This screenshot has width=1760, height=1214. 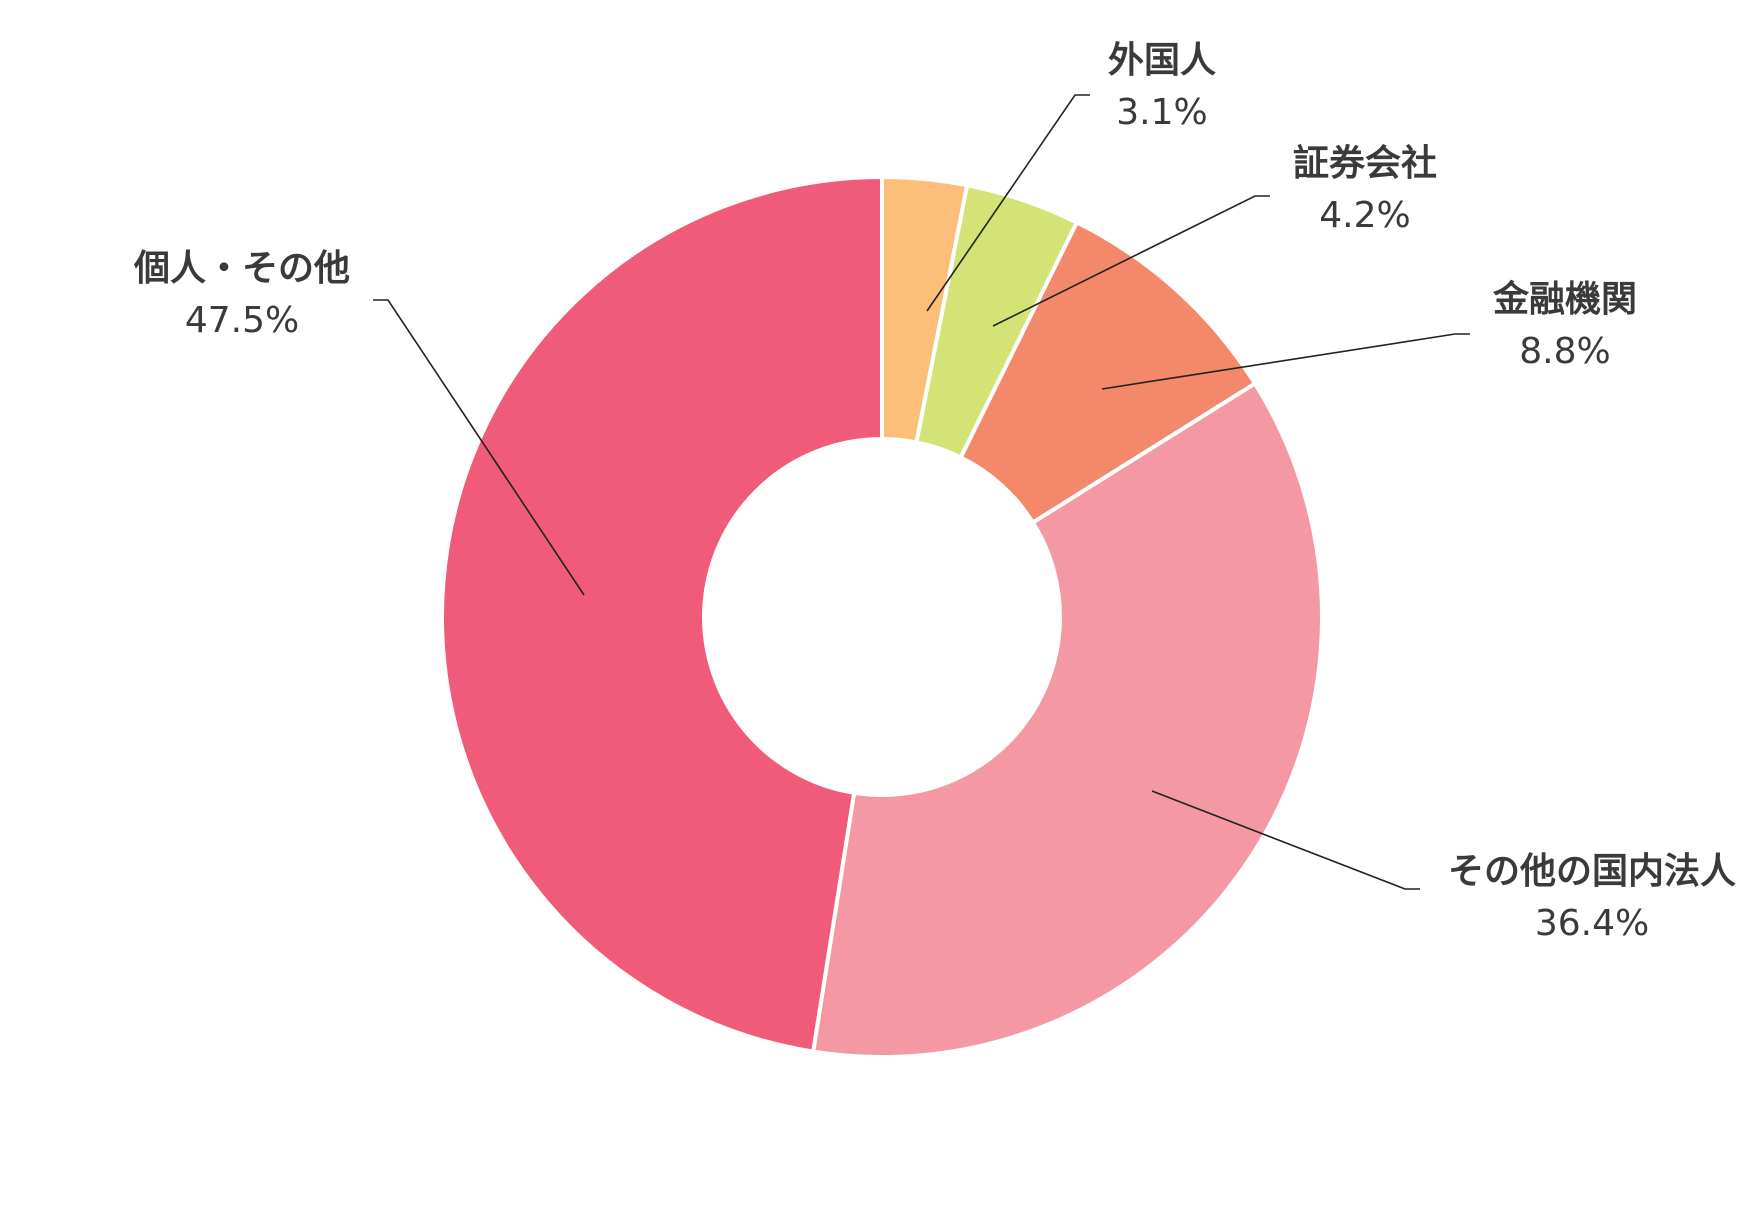 I want to click on slice-label-3: その他の国内法人, so click(x=1592, y=871).